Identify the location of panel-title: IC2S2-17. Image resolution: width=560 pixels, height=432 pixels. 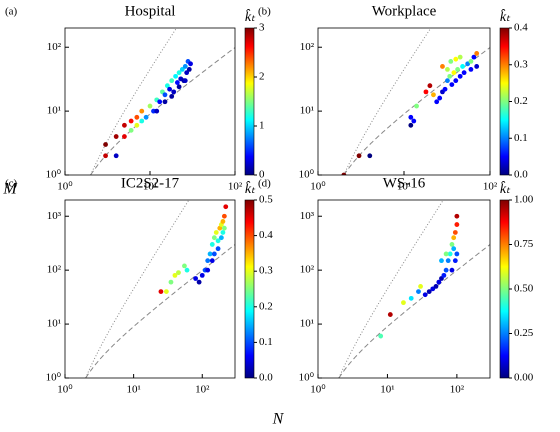
(150, 183).